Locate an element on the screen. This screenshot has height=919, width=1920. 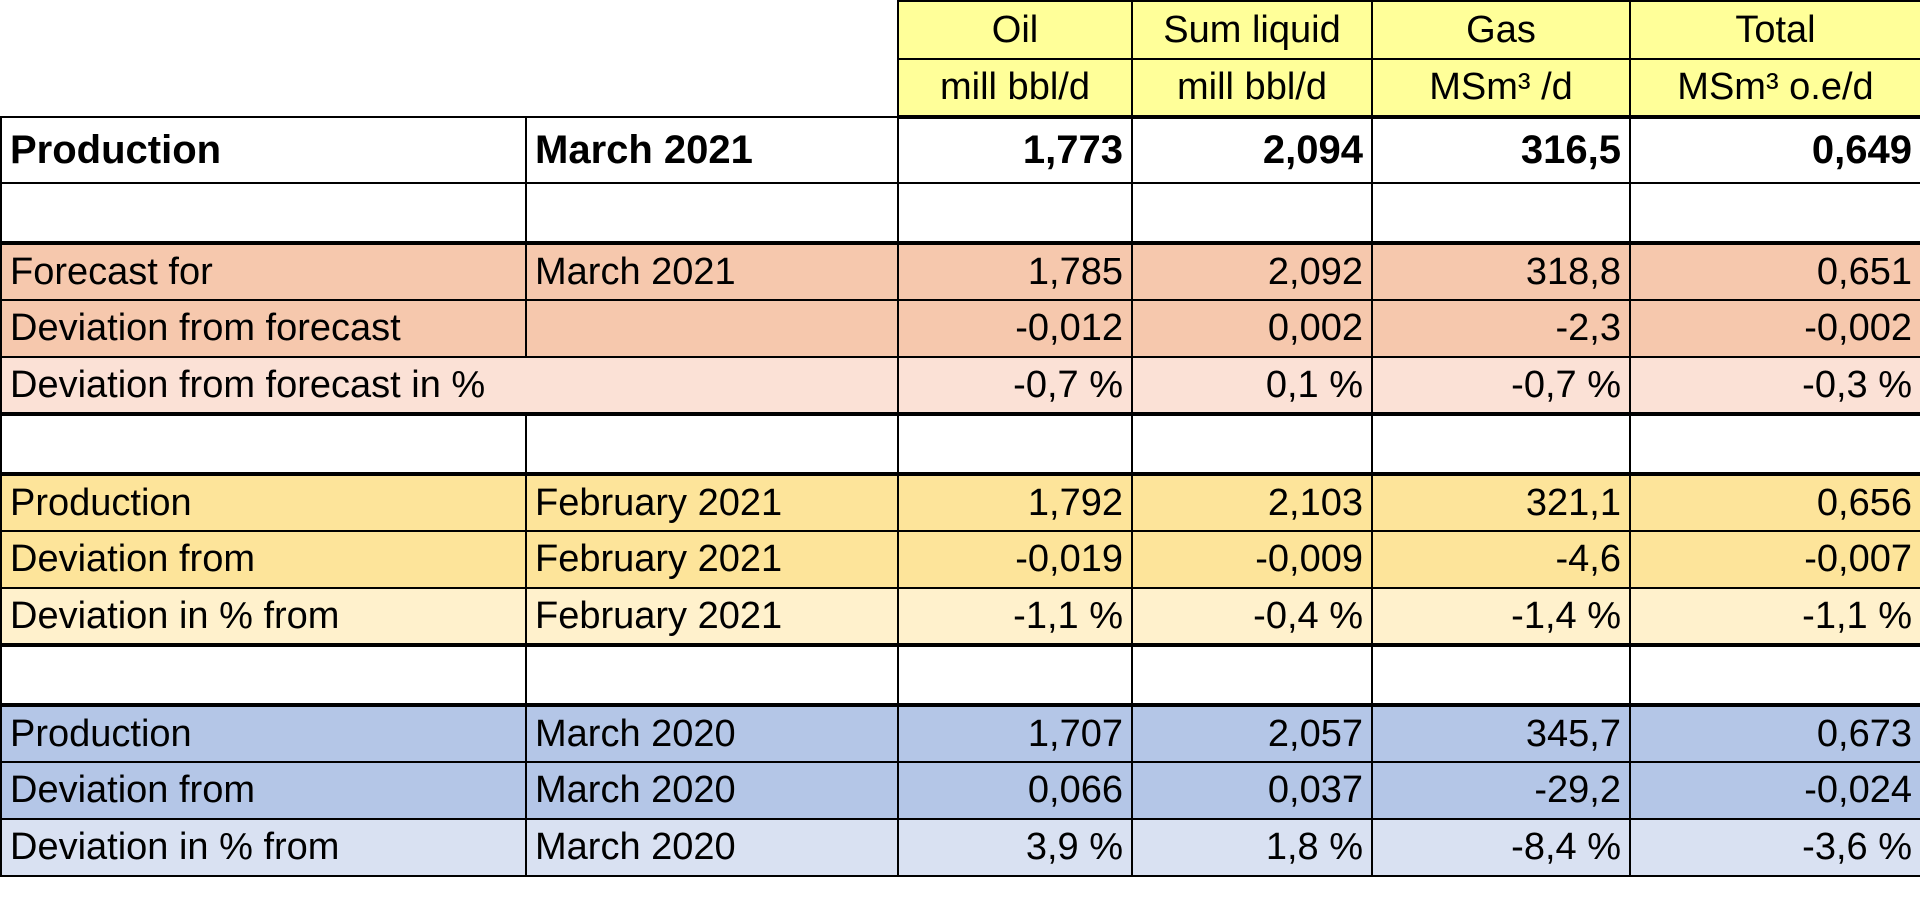
cell-total: -0,002 is located at coordinates (1774, 328).